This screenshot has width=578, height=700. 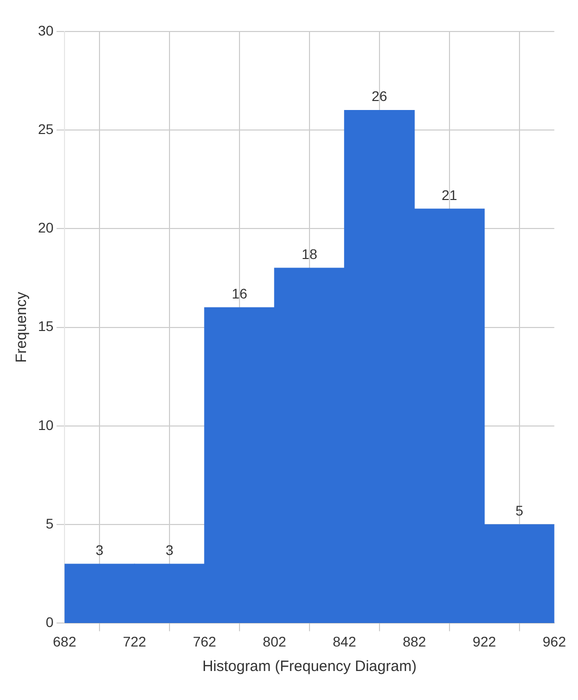 I want to click on y-tick-label: 0, so click(x=50, y=622).